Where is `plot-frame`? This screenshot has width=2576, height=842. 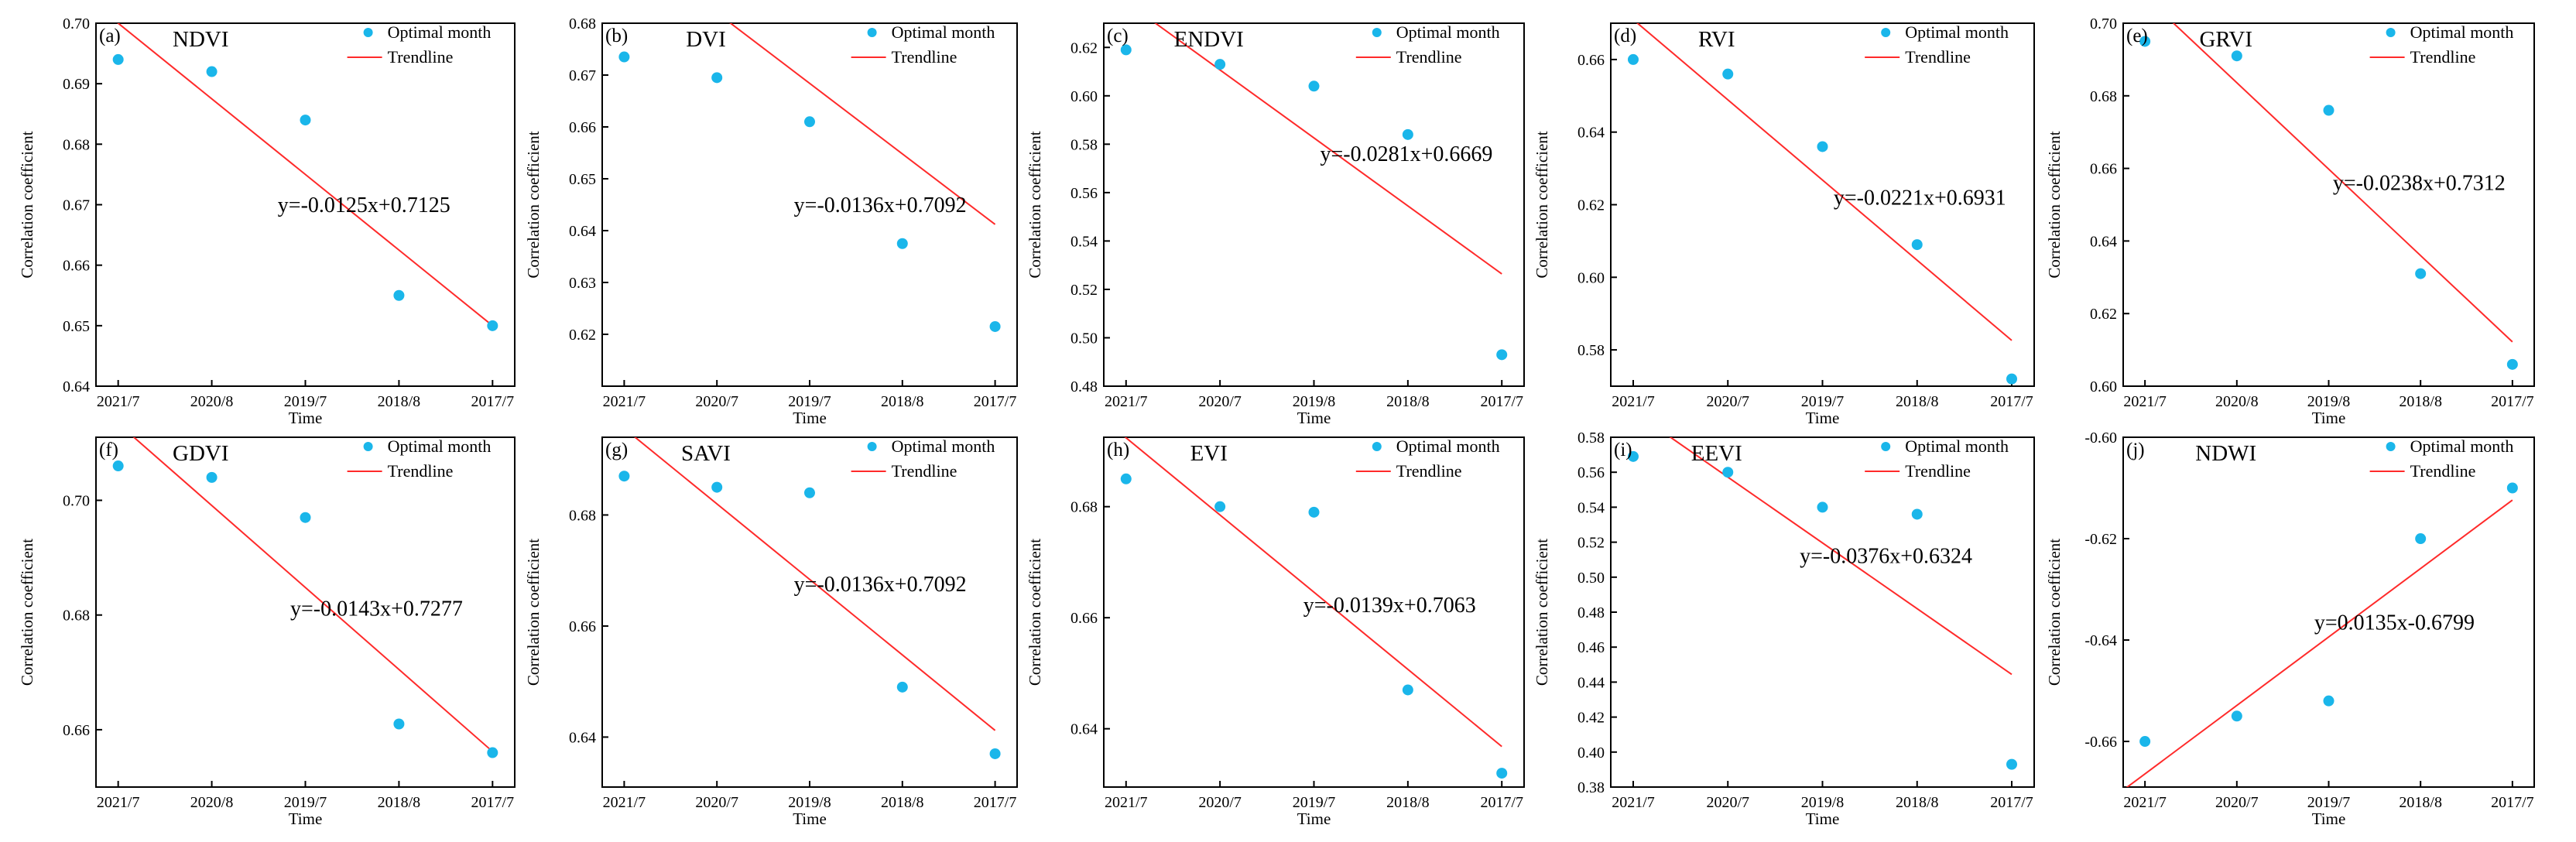
plot-frame is located at coordinates (1314, 205).